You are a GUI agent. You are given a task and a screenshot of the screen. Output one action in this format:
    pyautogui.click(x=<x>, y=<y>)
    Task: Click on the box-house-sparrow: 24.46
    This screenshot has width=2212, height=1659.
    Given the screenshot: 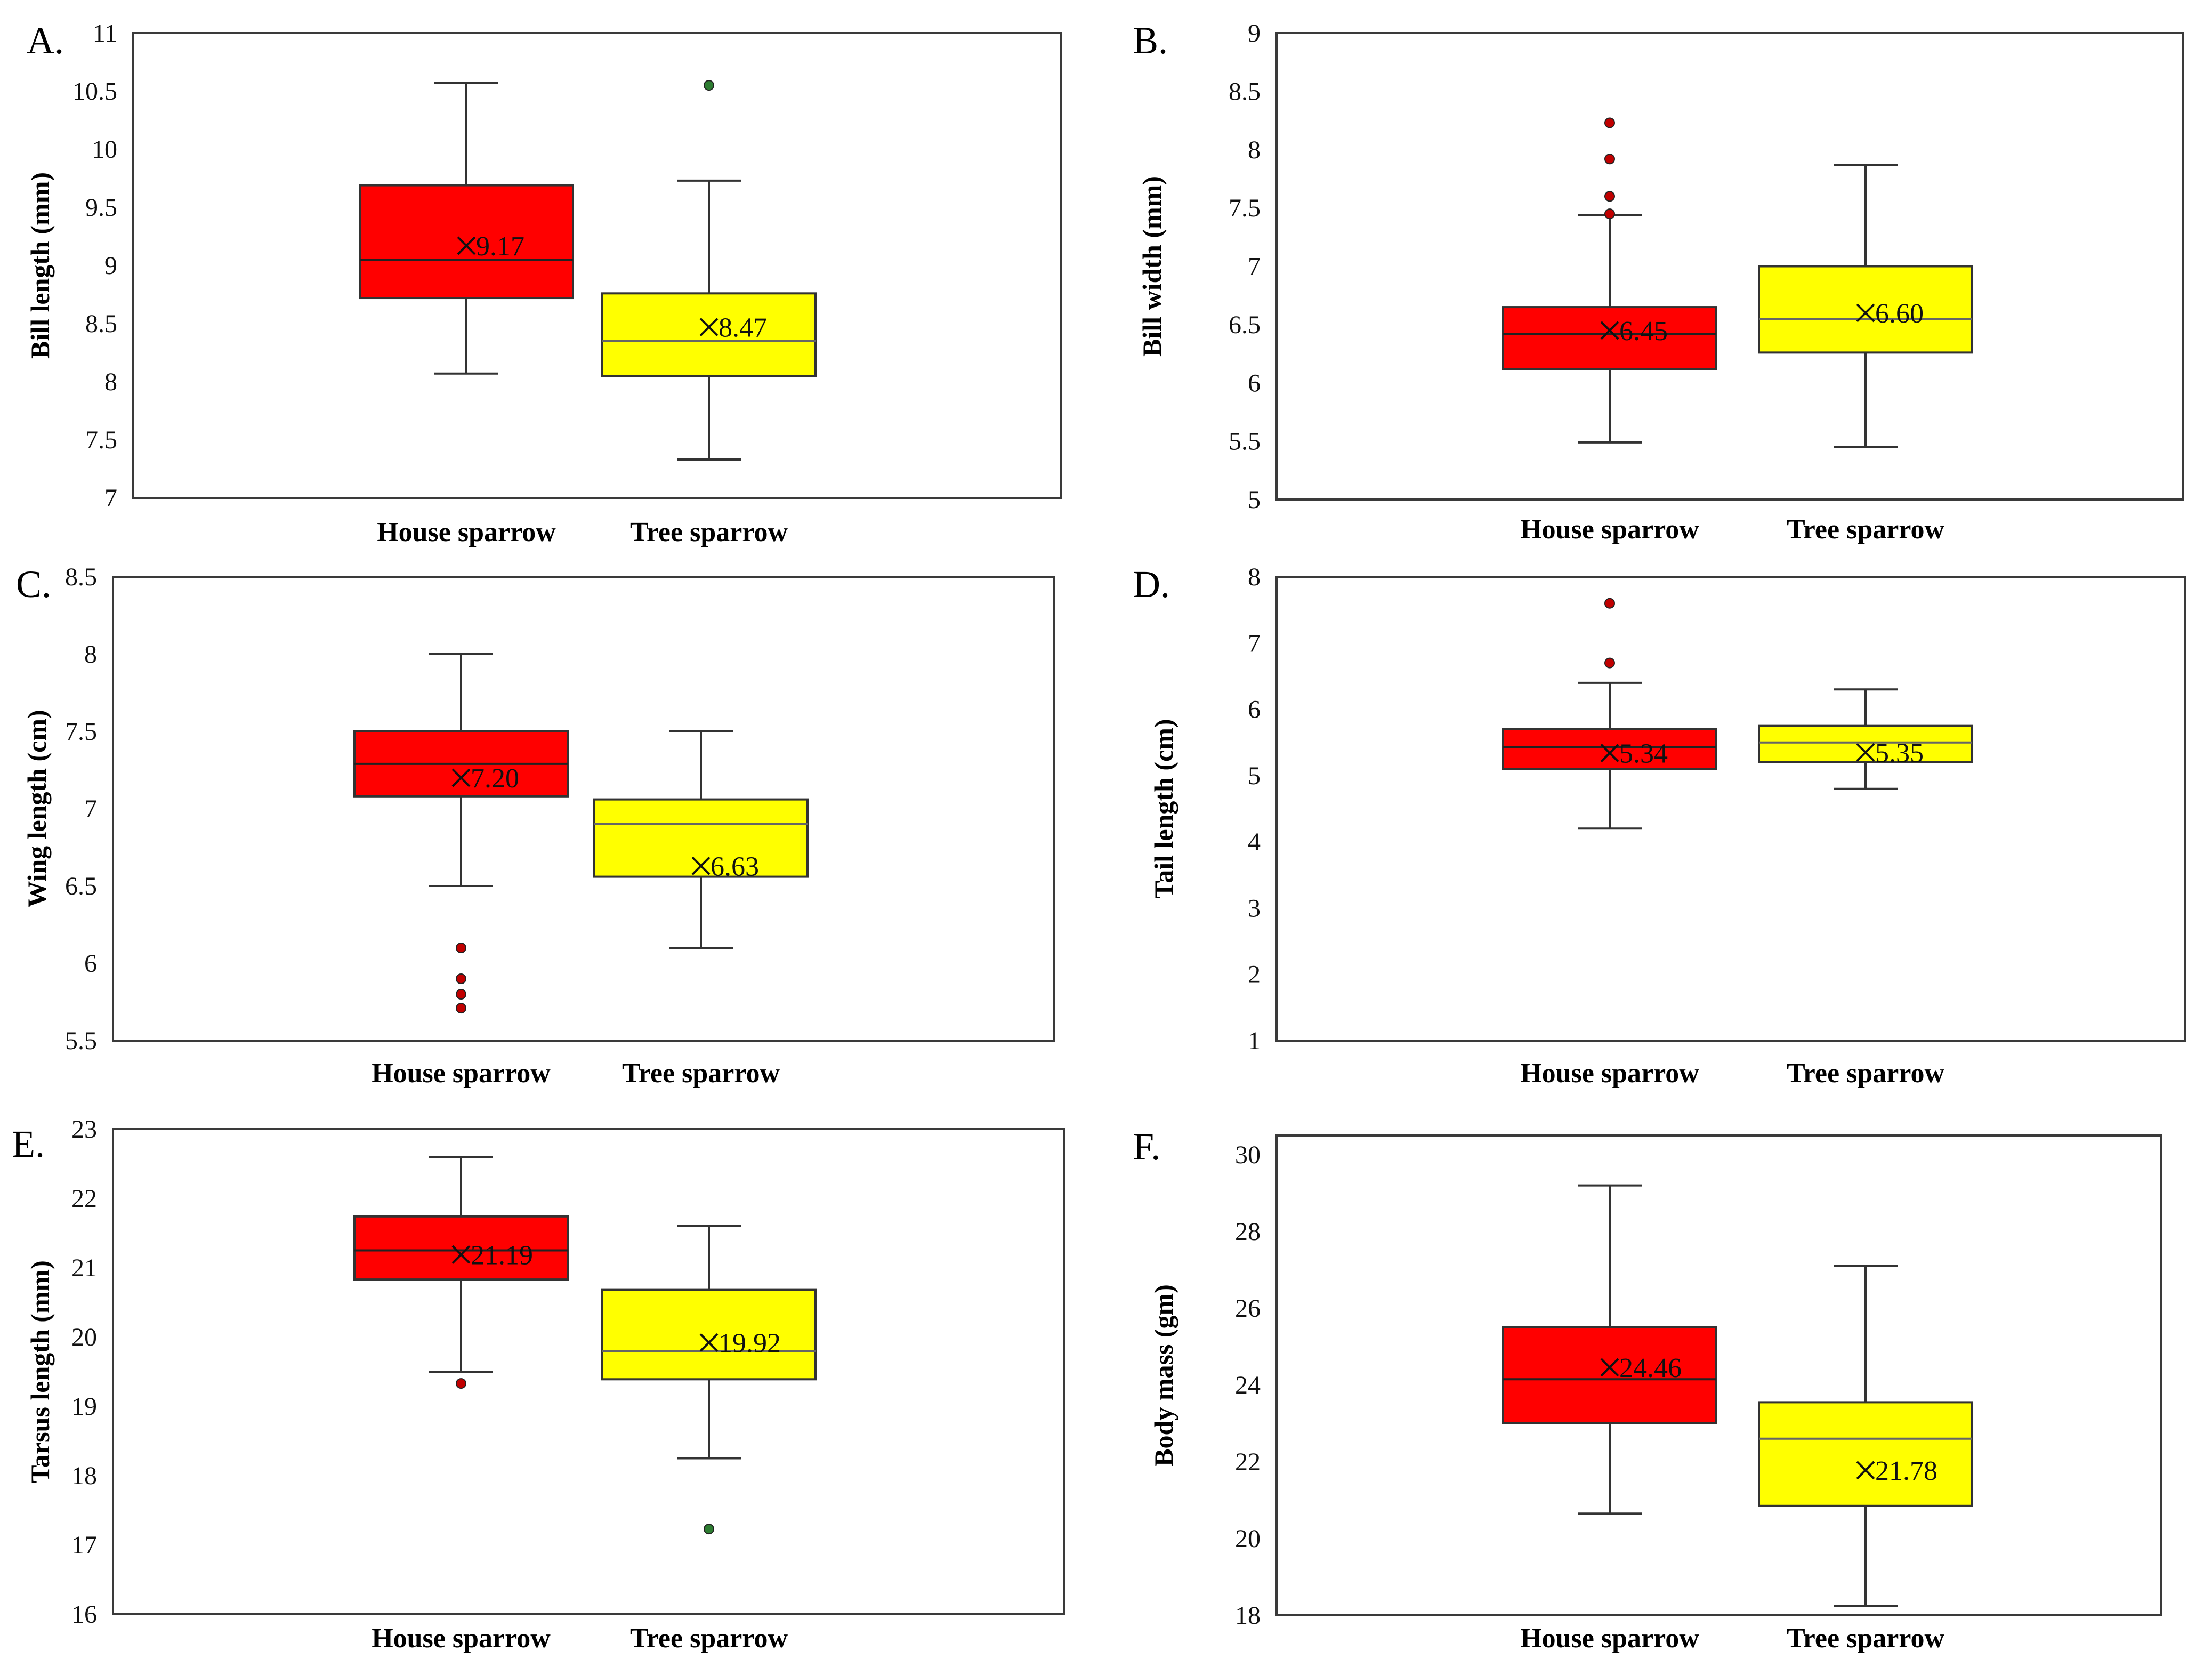 What is the action you would take?
    pyautogui.click(x=1609, y=1349)
    